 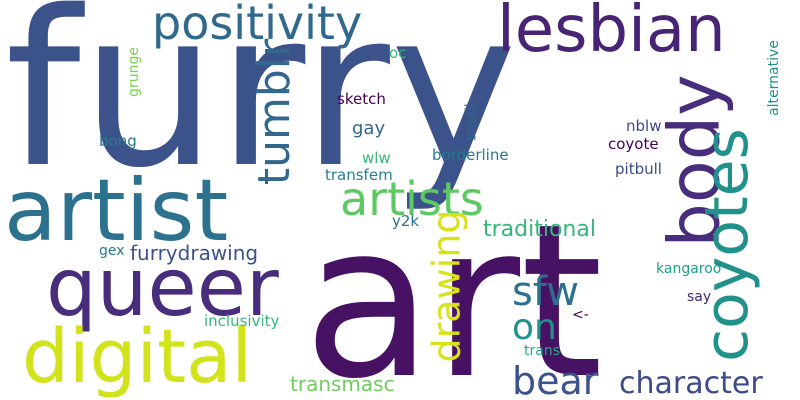 What do you see at coordinates (406, 221) in the screenshot?
I see `word-y2k: y2k` at bounding box center [406, 221].